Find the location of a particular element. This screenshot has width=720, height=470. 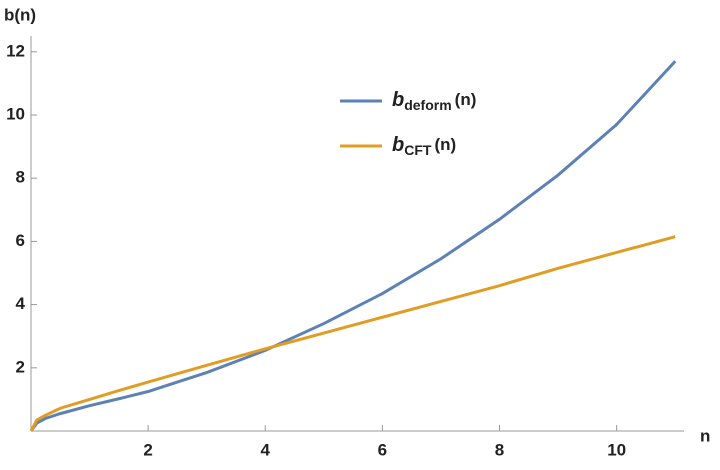

y-axis-label: b(n) is located at coordinates (20, 14).